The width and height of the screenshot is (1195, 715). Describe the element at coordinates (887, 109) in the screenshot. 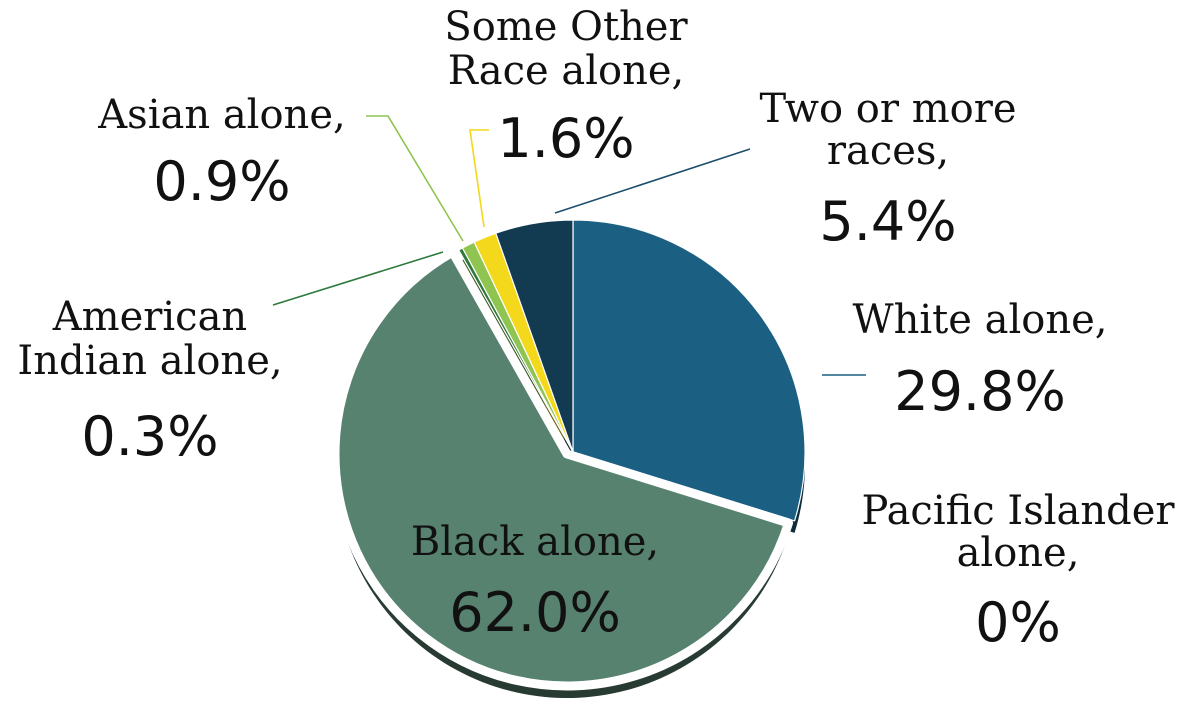

I see `slice-label-two-or-more-races-line-1: Two or more` at that location.